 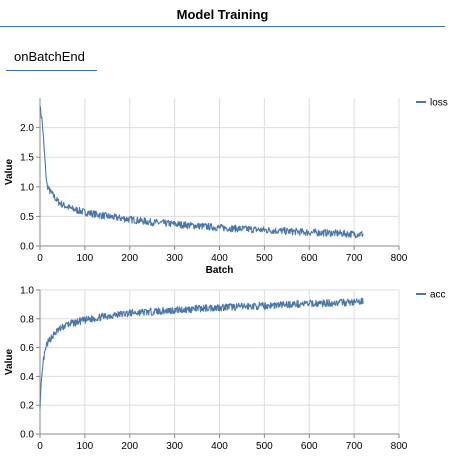 What do you see at coordinates (439, 103) in the screenshot?
I see `legend-label: loss` at bounding box center [439, 103].